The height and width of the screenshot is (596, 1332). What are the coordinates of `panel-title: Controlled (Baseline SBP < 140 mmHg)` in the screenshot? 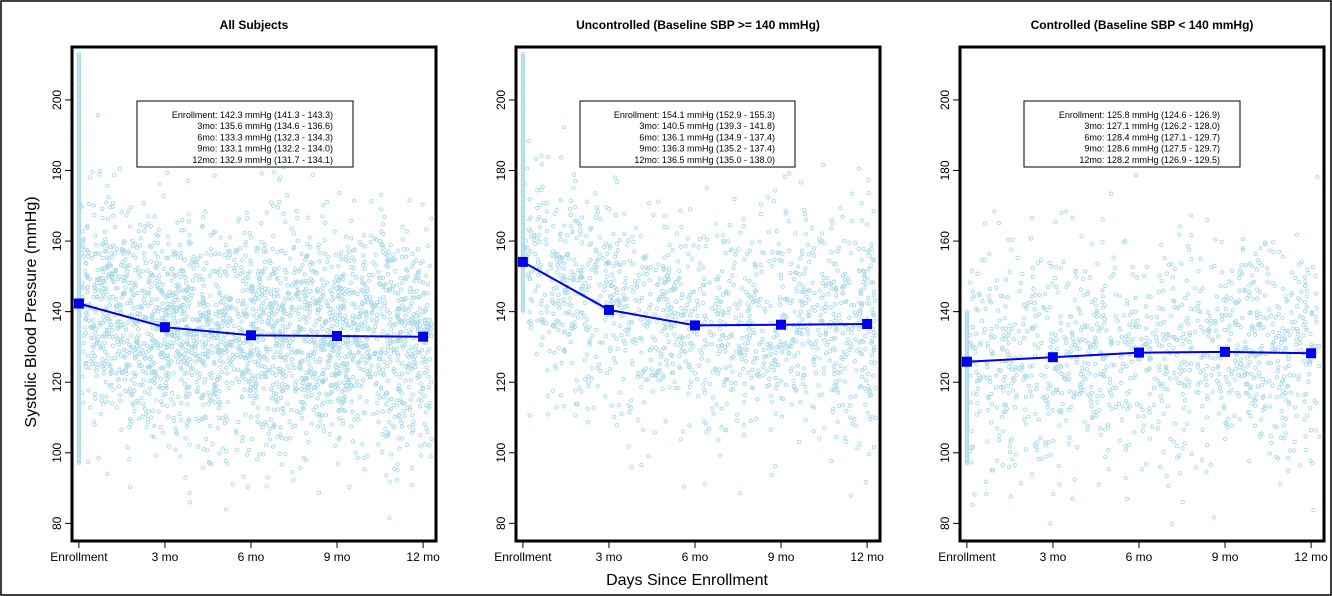 It's located at (1142, 25).